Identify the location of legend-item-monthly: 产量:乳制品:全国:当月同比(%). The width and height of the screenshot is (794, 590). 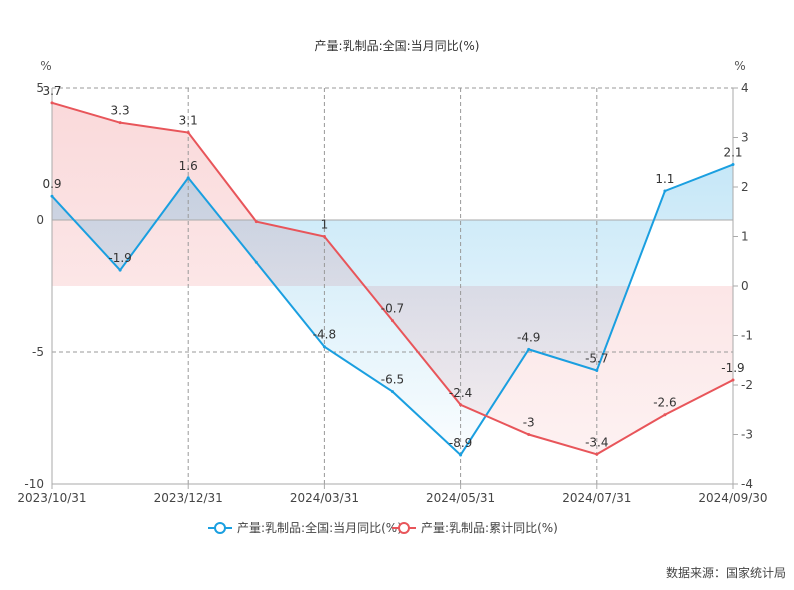
(305, 527).